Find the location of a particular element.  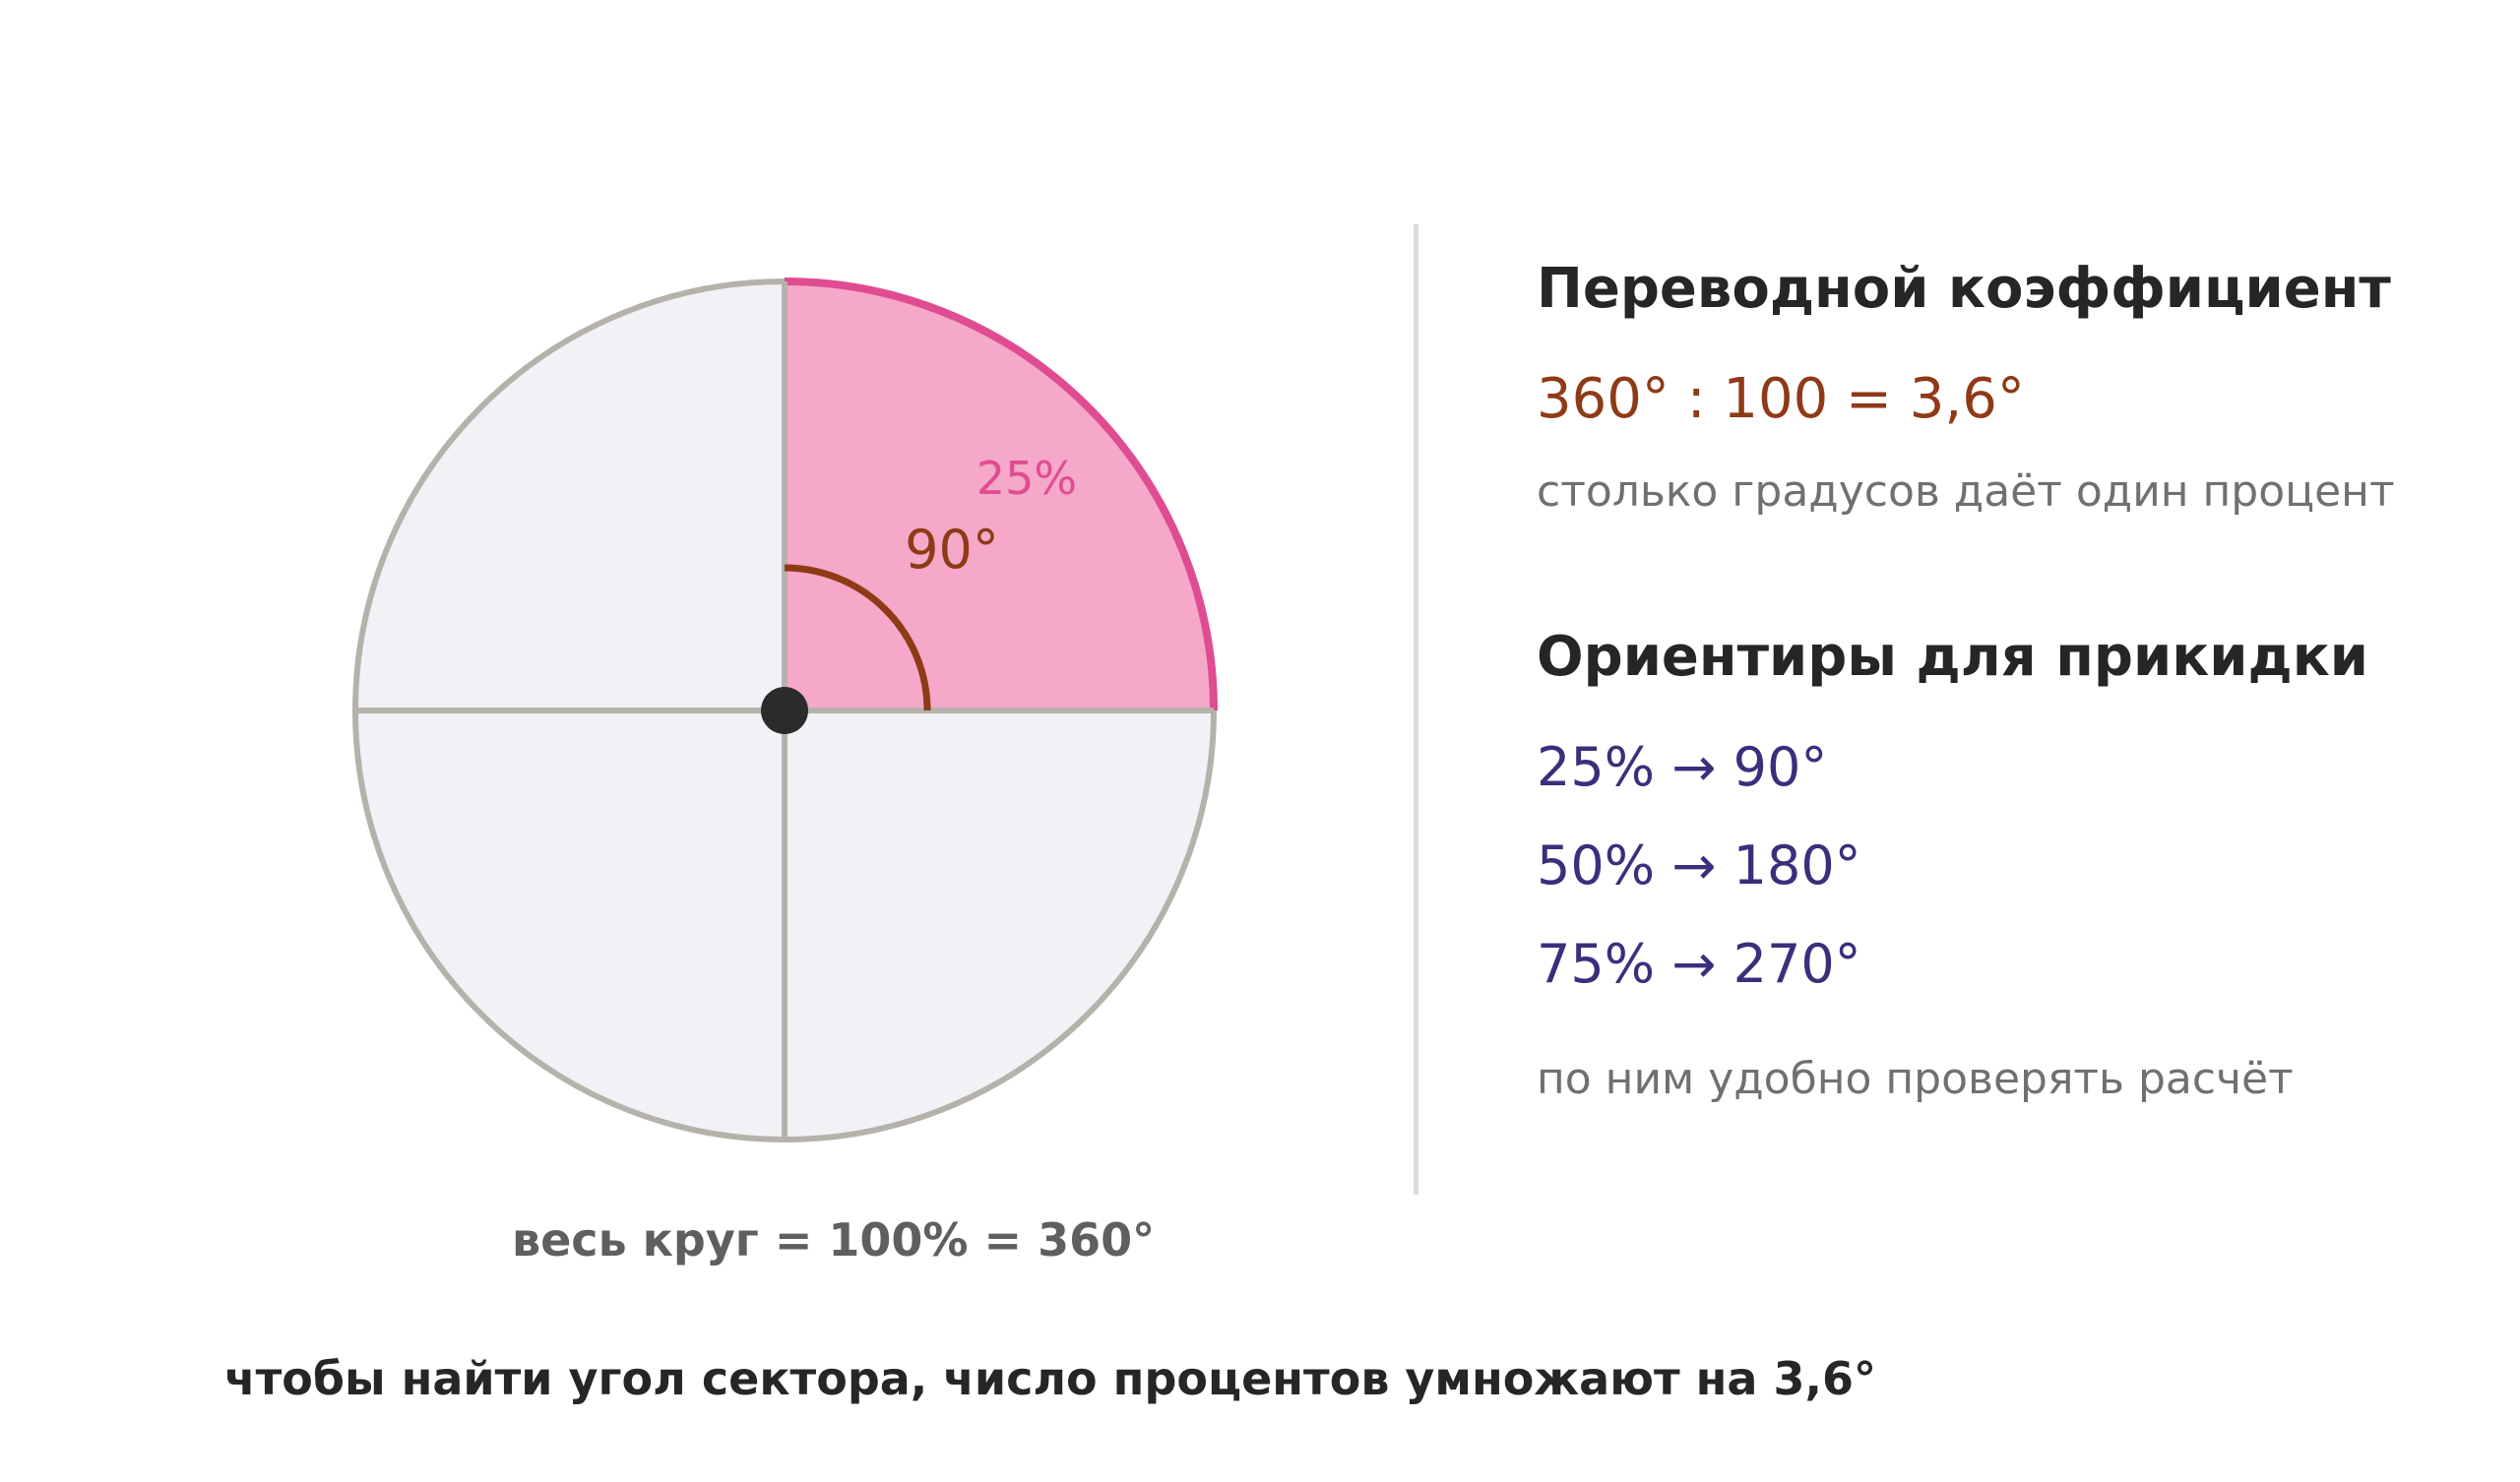

sector-angle-label: 90° is located at coordinates (952, 550).